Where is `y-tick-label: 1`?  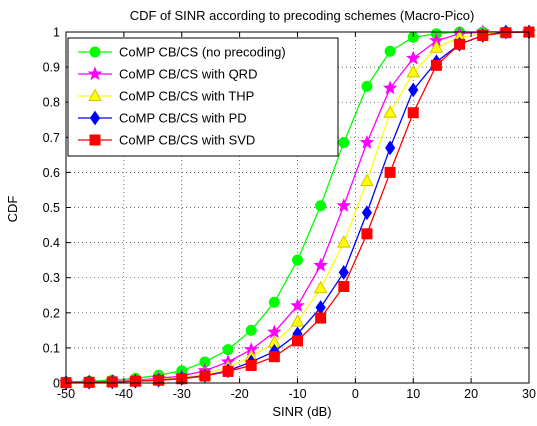
y-tick-label: 1 is located at coordinates (56, 33).